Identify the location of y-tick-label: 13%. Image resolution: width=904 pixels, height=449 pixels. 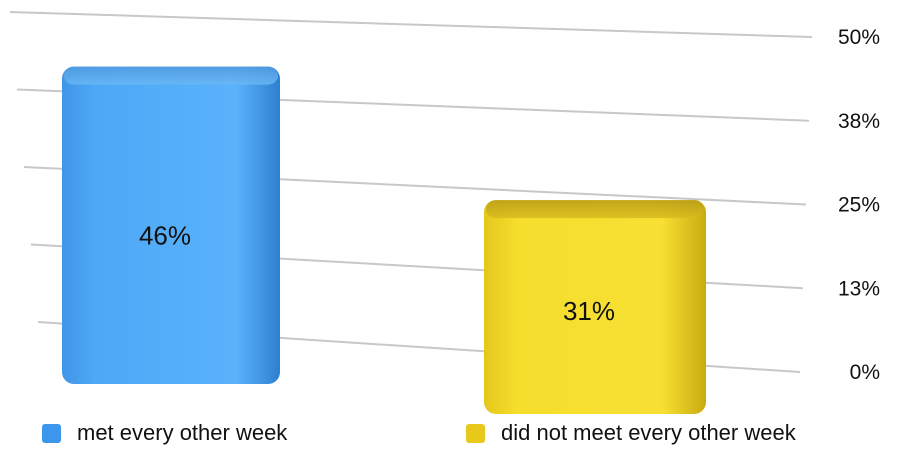
(859, 288).